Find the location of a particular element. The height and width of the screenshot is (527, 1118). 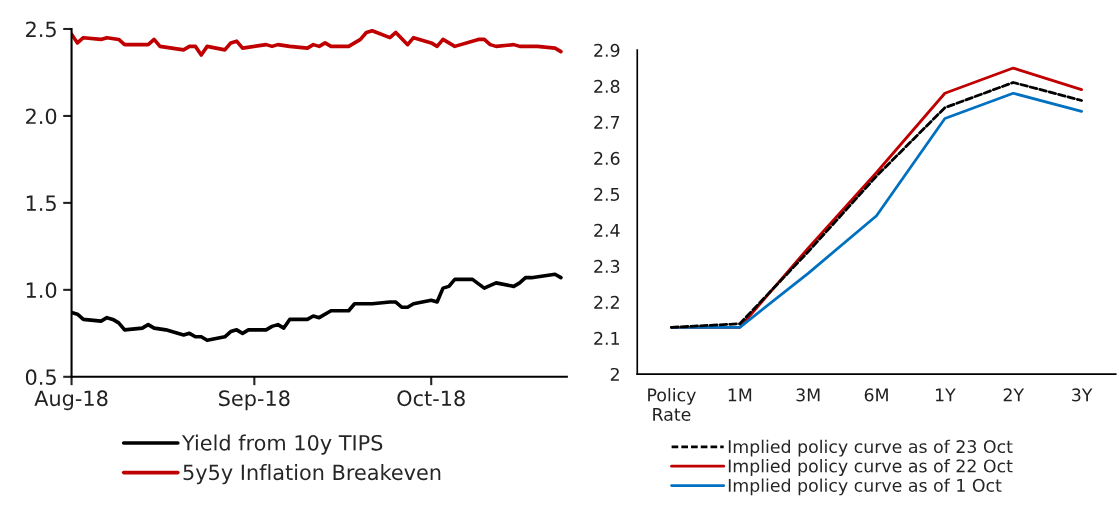

legend-label: Implied policy curve as of 22 Oct is located at coordinates (870, 467).